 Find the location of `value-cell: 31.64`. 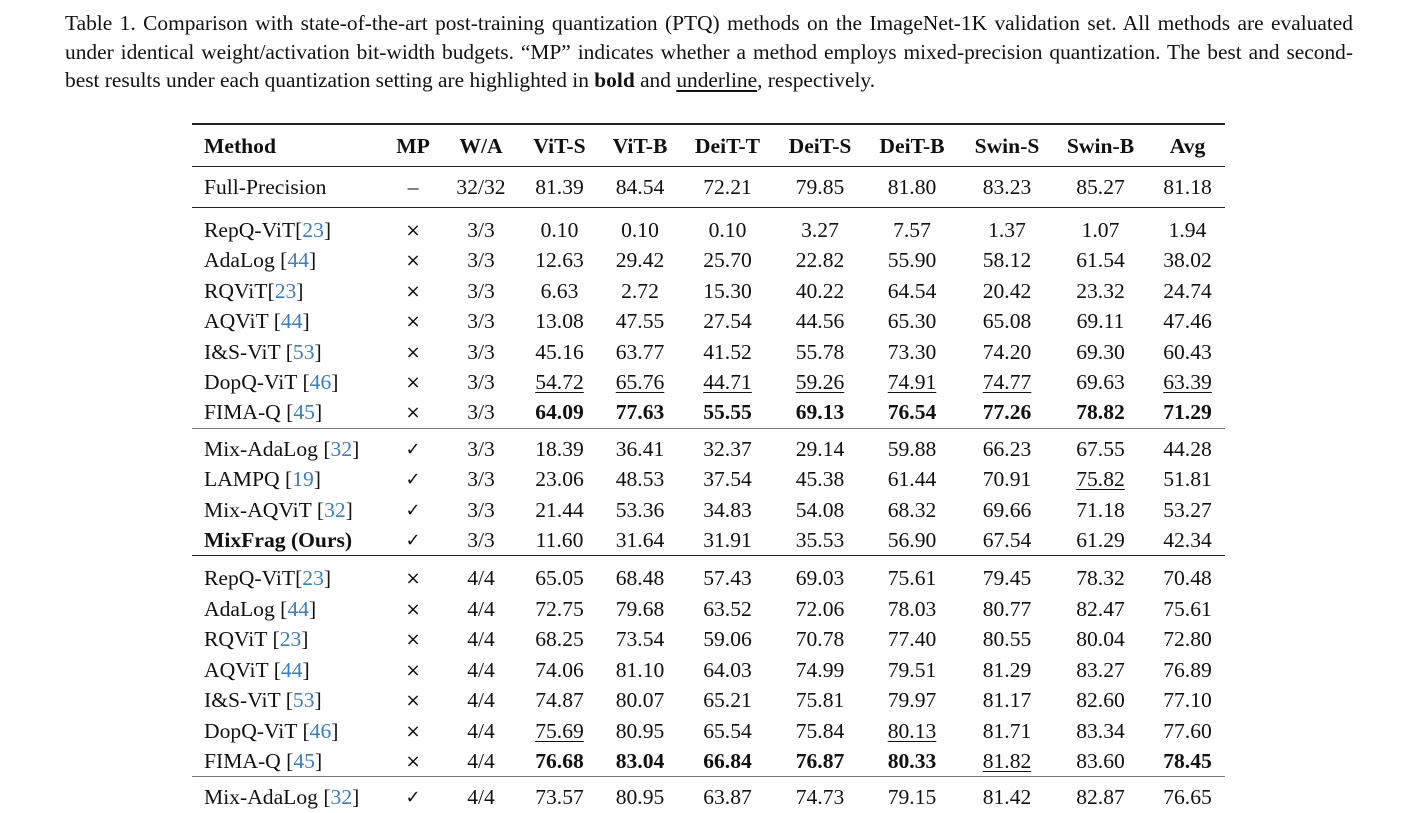

value-cell: 31.64 is located at coordinates (640, 541).